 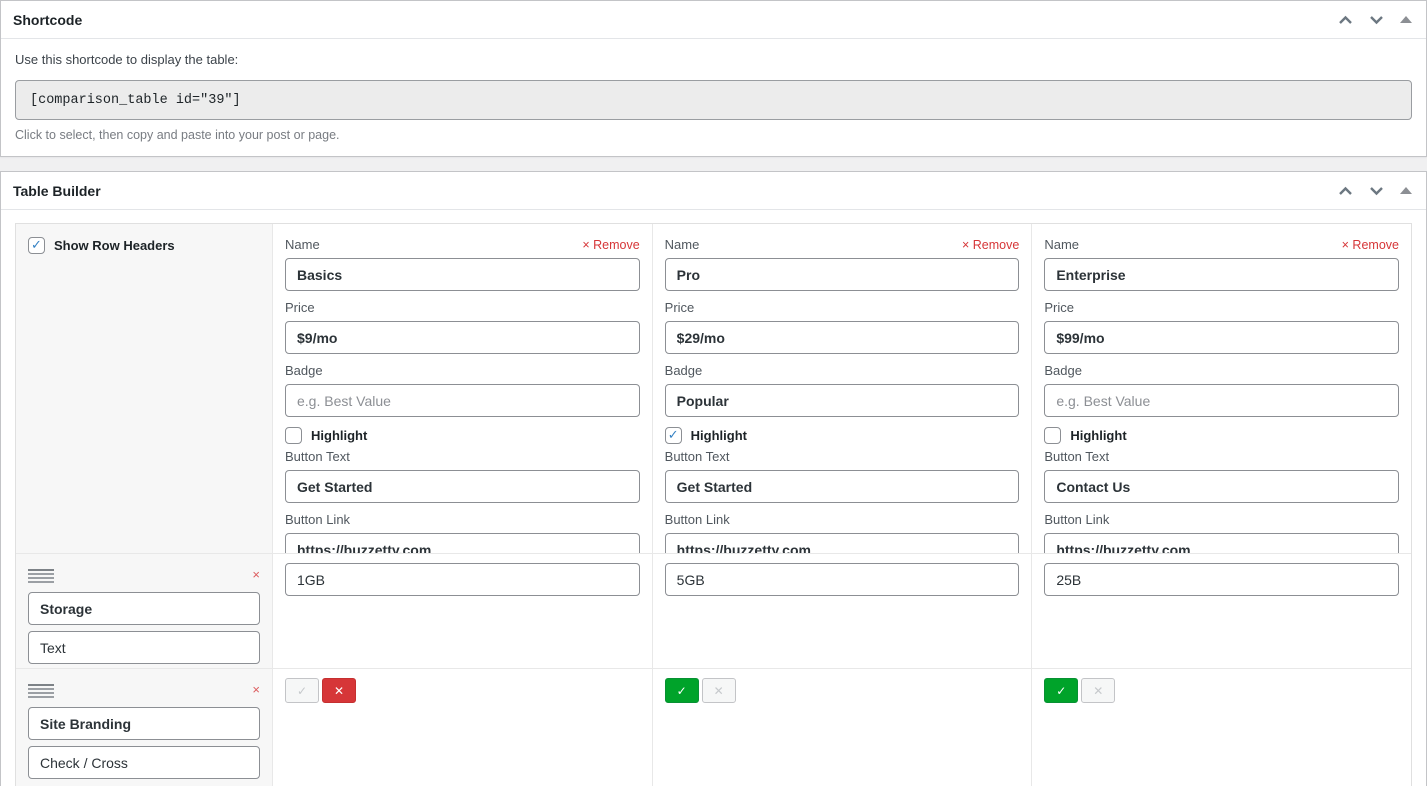 I want to click on row-header-cell-site-branding: ×, so click(x=144, y=727).